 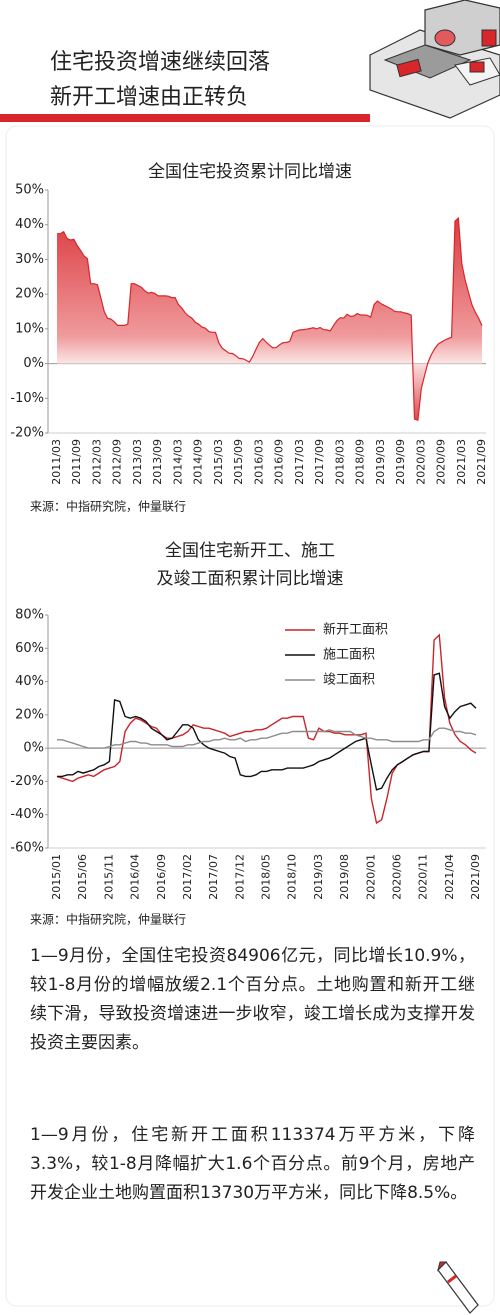 What do you see at coordinates (27, 398) in the screenshot?
I see `y-tick-label: -10%` at bounding box center [27, 398].